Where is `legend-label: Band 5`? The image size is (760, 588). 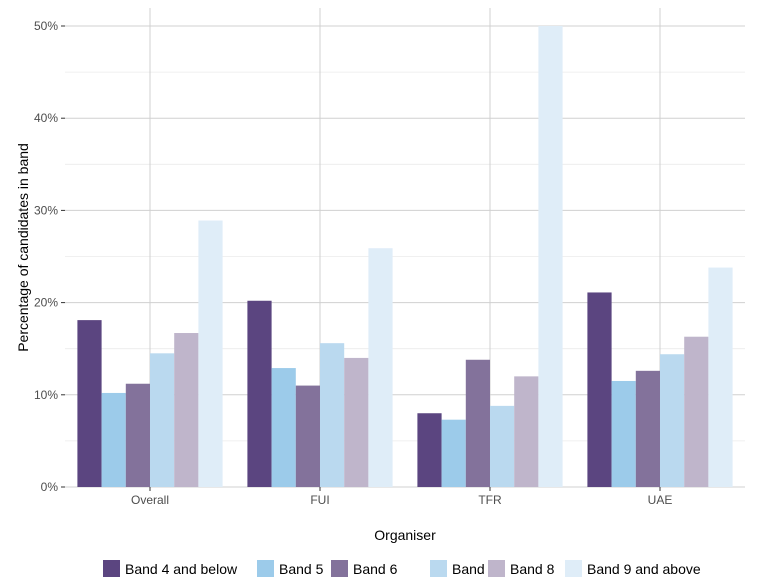
legend-label: Band 5 is located at coordinates (301, 569).